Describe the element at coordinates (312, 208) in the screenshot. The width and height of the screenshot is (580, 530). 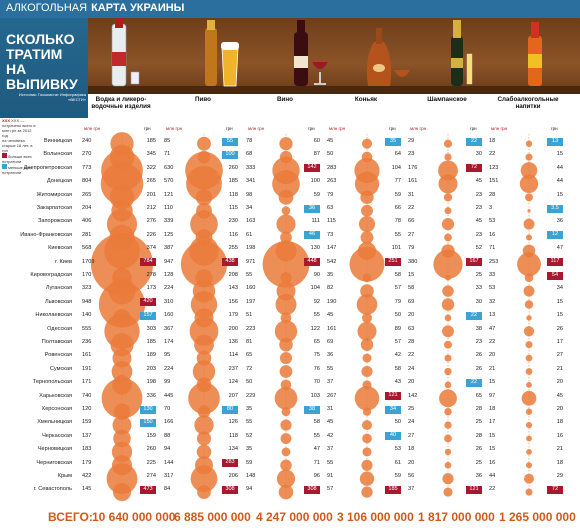
I see `per-person-badge: 36` at that location.